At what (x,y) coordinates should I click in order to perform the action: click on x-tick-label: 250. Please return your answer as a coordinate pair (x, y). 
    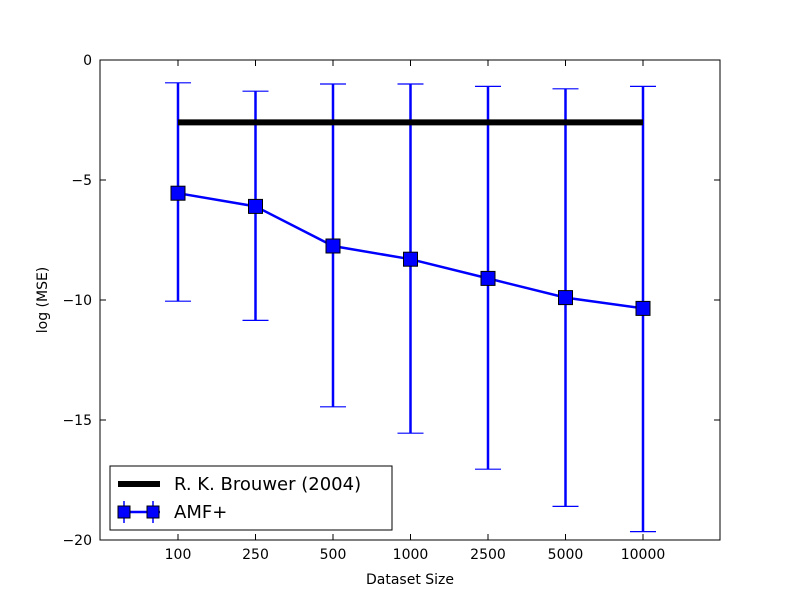
    Looking at the image, I should click on (255, 555).